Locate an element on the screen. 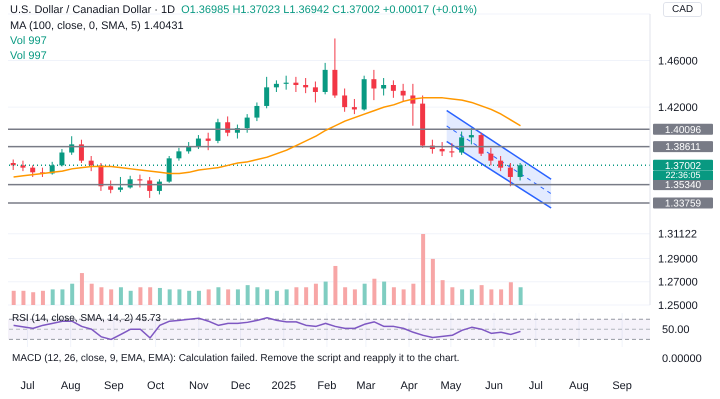 Image resolution: width=720 pixels, height=399 pixels. annotation: MA (100, close, 0, SMA, 5) 1.40431 is located at coordinates (97, 26).